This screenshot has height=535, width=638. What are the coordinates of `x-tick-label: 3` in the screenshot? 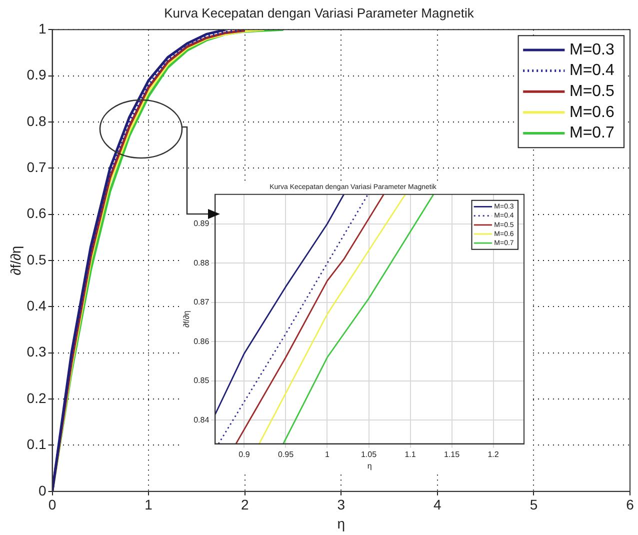 It's located at (341, 504).